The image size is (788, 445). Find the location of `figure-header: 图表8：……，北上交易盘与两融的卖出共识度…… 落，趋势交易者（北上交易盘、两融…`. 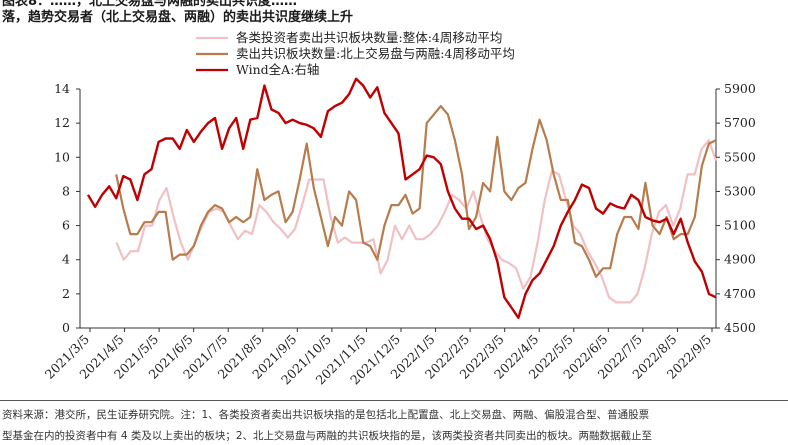

figure-header: 图表8：……，北上交易盘与两融的卖出共识度…… 落，趋势交易者（北上交易盘、两融… is located at coordinates (394, 14).